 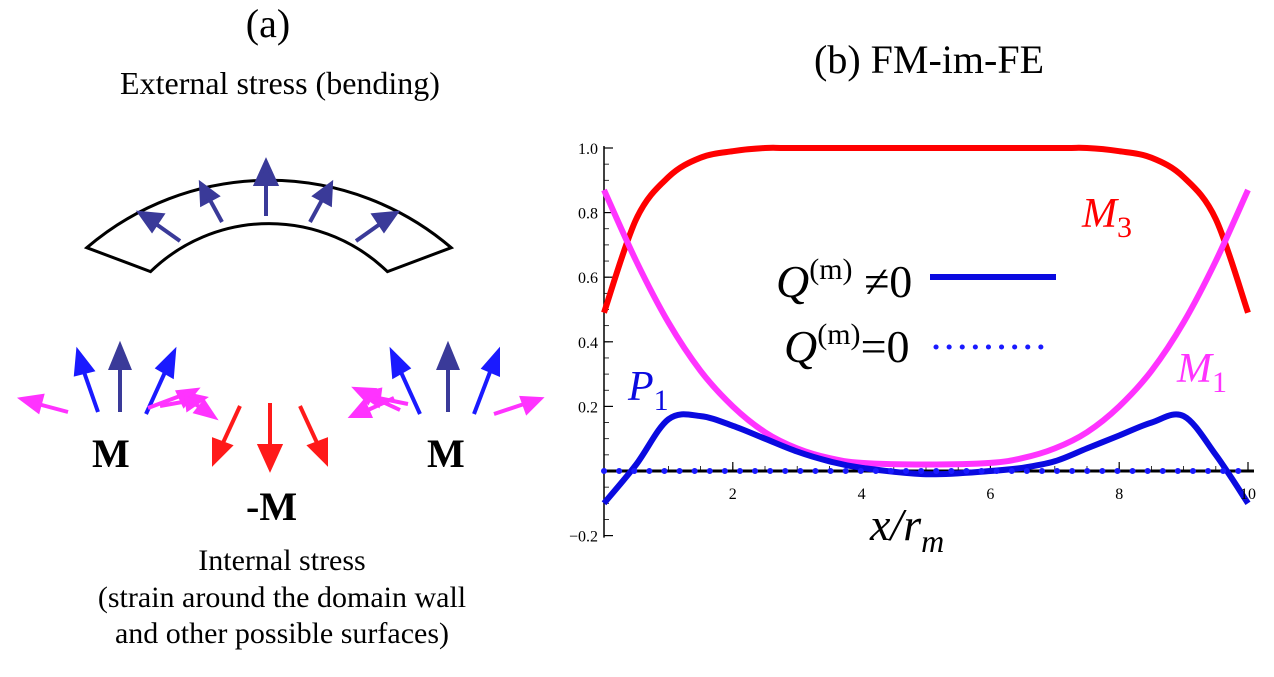 I want to click on series-p1-curve, so click(x=926, y=458).